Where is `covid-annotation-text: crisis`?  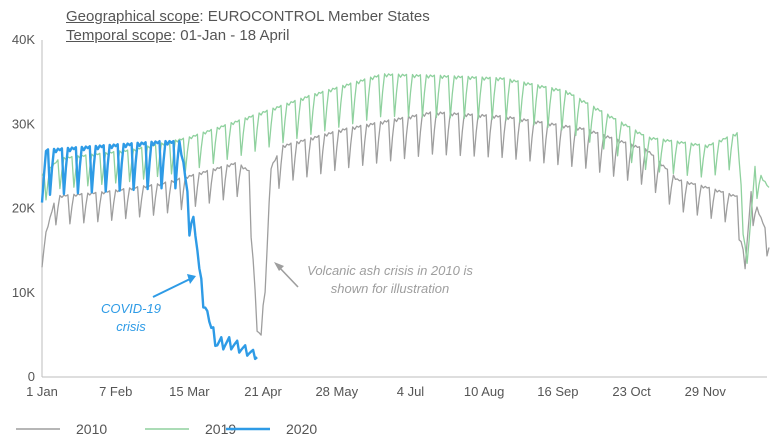 covid-annotation-text: crisis is located at coordinates (131, 326).